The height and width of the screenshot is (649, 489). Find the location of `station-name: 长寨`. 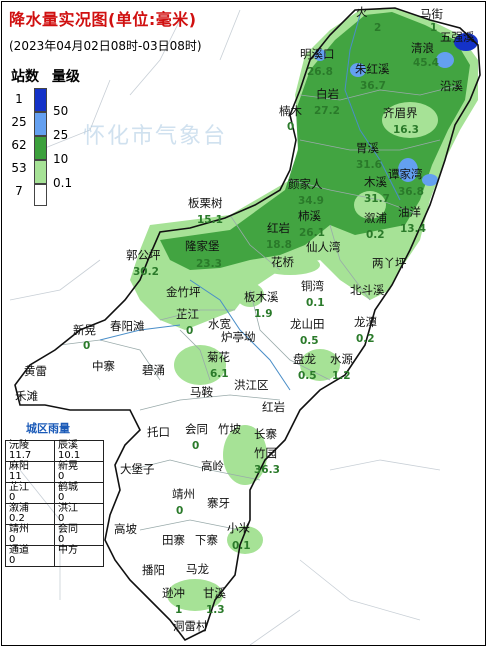

station-name: 长寨 is located at coordinates (265, 434).